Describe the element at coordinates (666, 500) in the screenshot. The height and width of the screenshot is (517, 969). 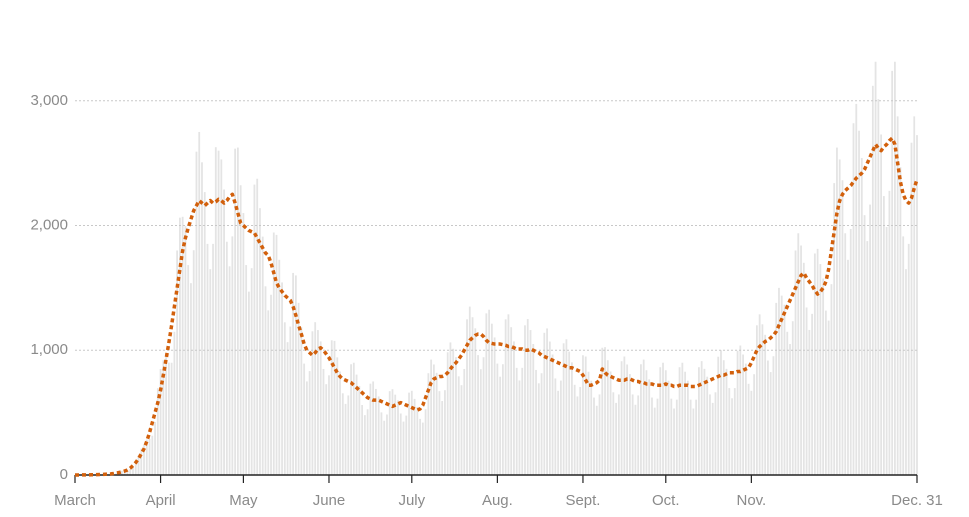
I see `x-tick-label: Oct.` at that location.